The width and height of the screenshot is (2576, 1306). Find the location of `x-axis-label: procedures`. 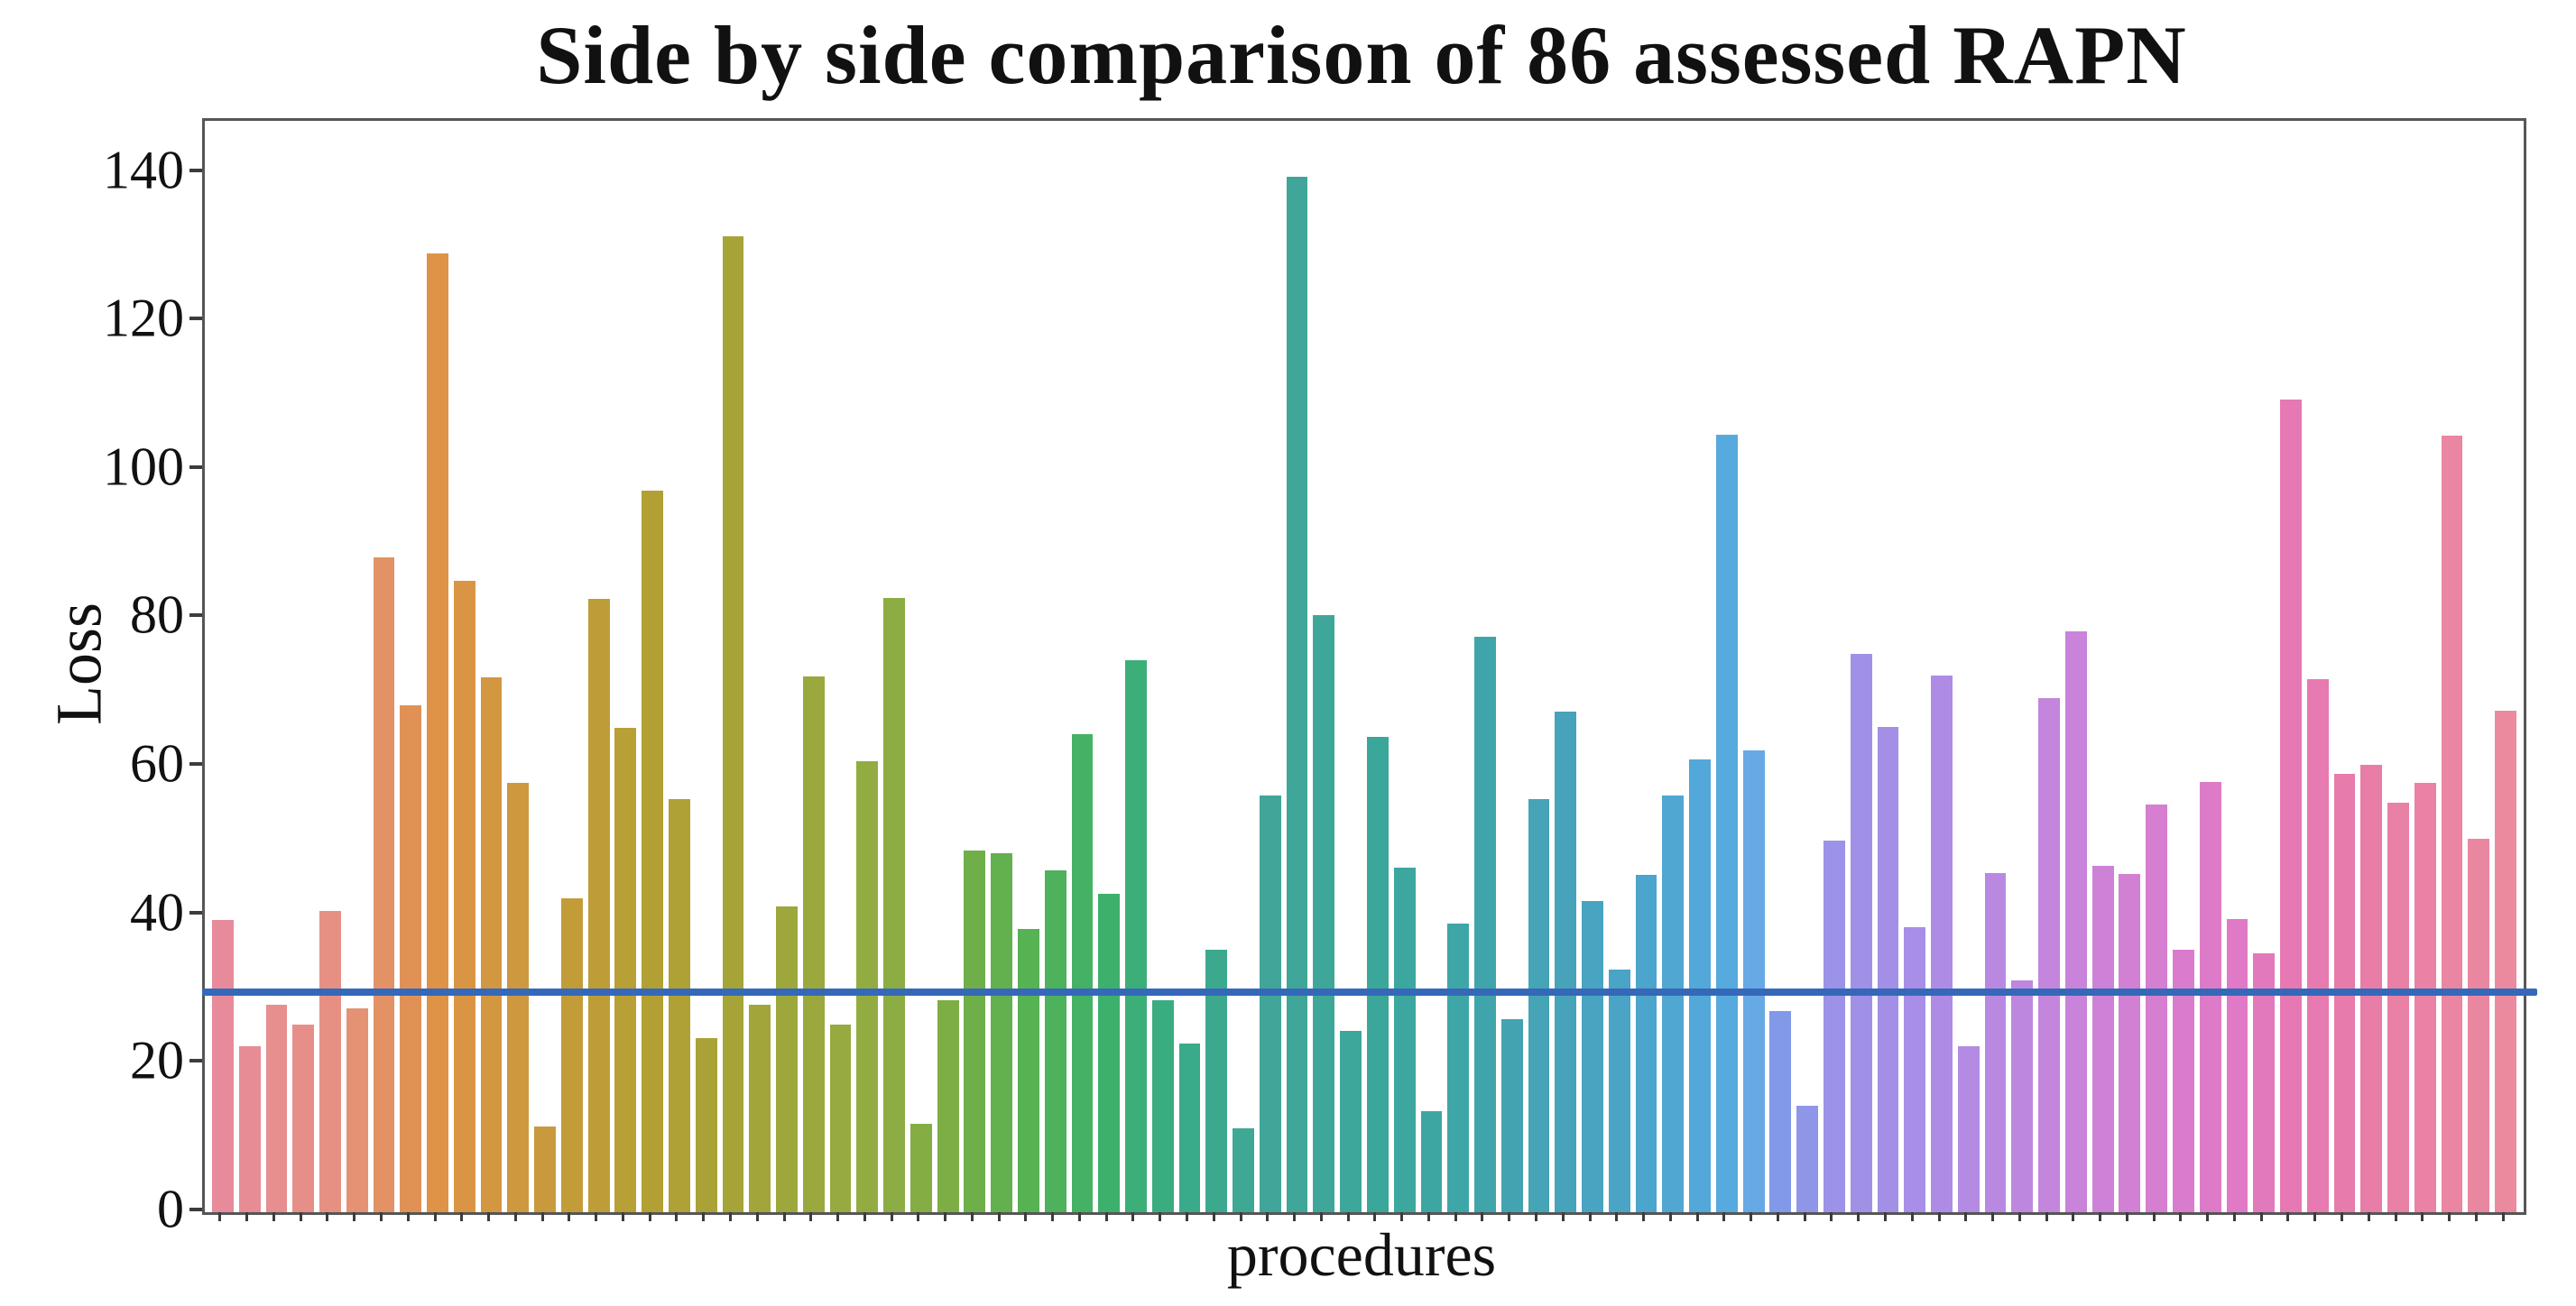

x-axis-label: procedures is located at coordinates (1361, 1254).